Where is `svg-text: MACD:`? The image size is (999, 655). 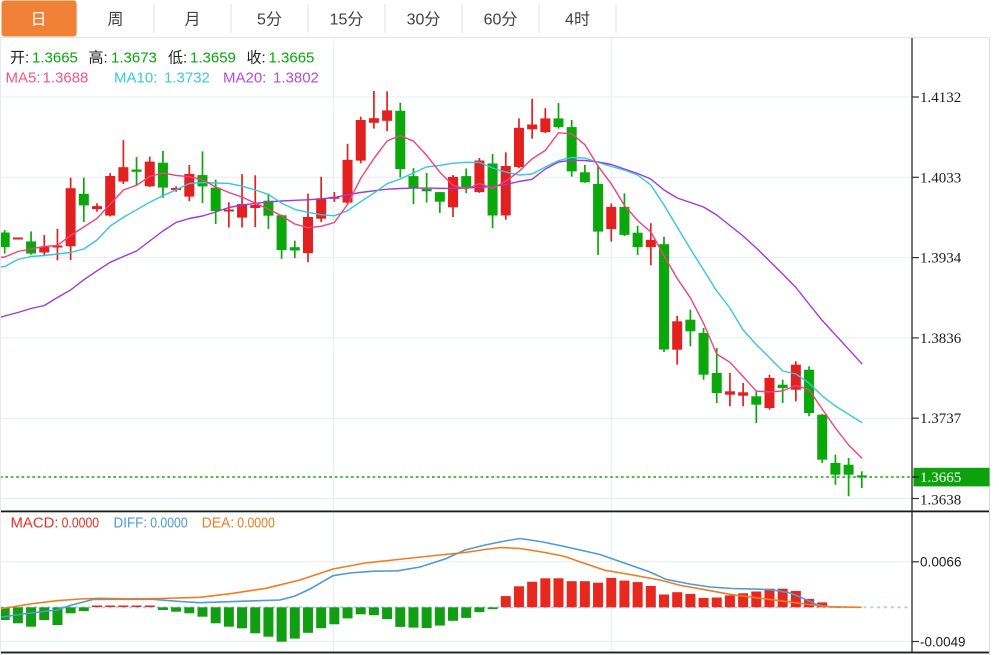
svg-text: MACD: is located at coordinates (35, 524).